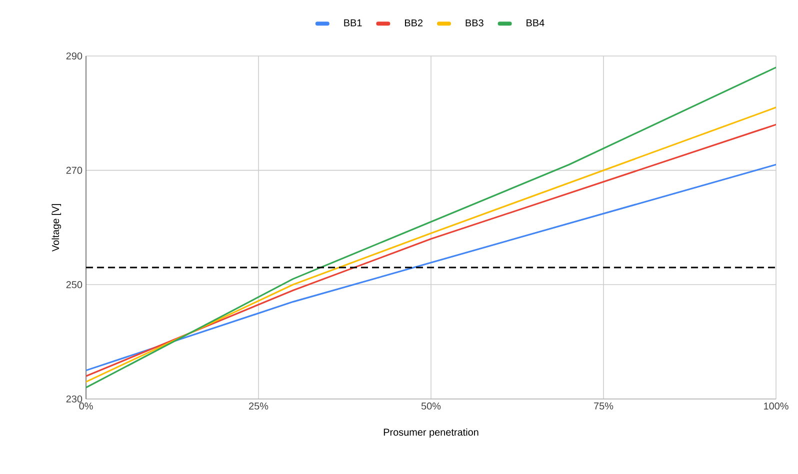  Describe the element at coordinates (258, 406) in the screenshot. I see `x-tick-label: 25%` at that location.